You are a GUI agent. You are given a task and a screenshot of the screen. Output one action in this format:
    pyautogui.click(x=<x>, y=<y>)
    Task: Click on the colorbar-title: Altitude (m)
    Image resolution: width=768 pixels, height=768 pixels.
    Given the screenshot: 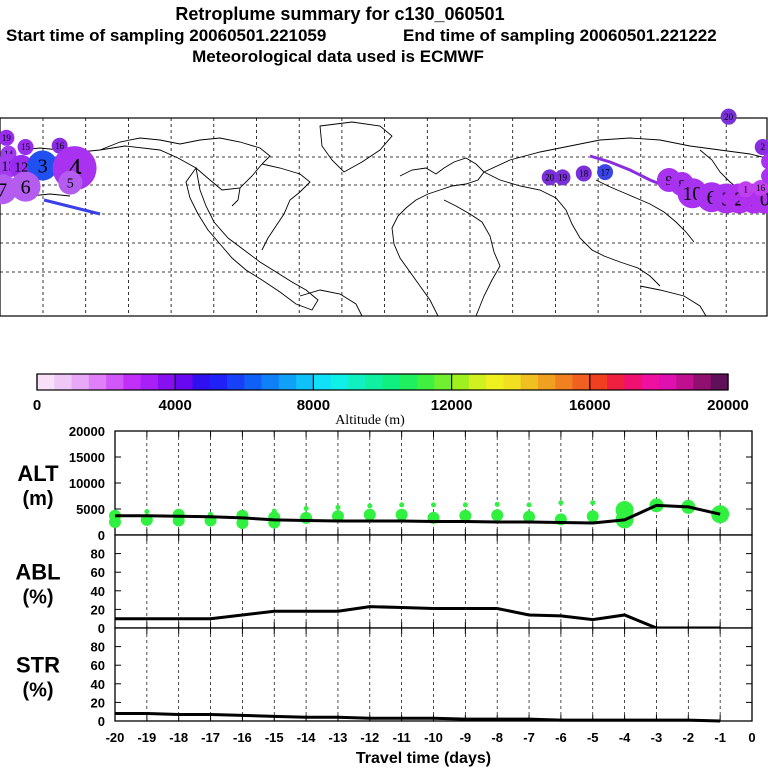 What is the action you would take?
    pyautogui.click(x=370, y=420)
    